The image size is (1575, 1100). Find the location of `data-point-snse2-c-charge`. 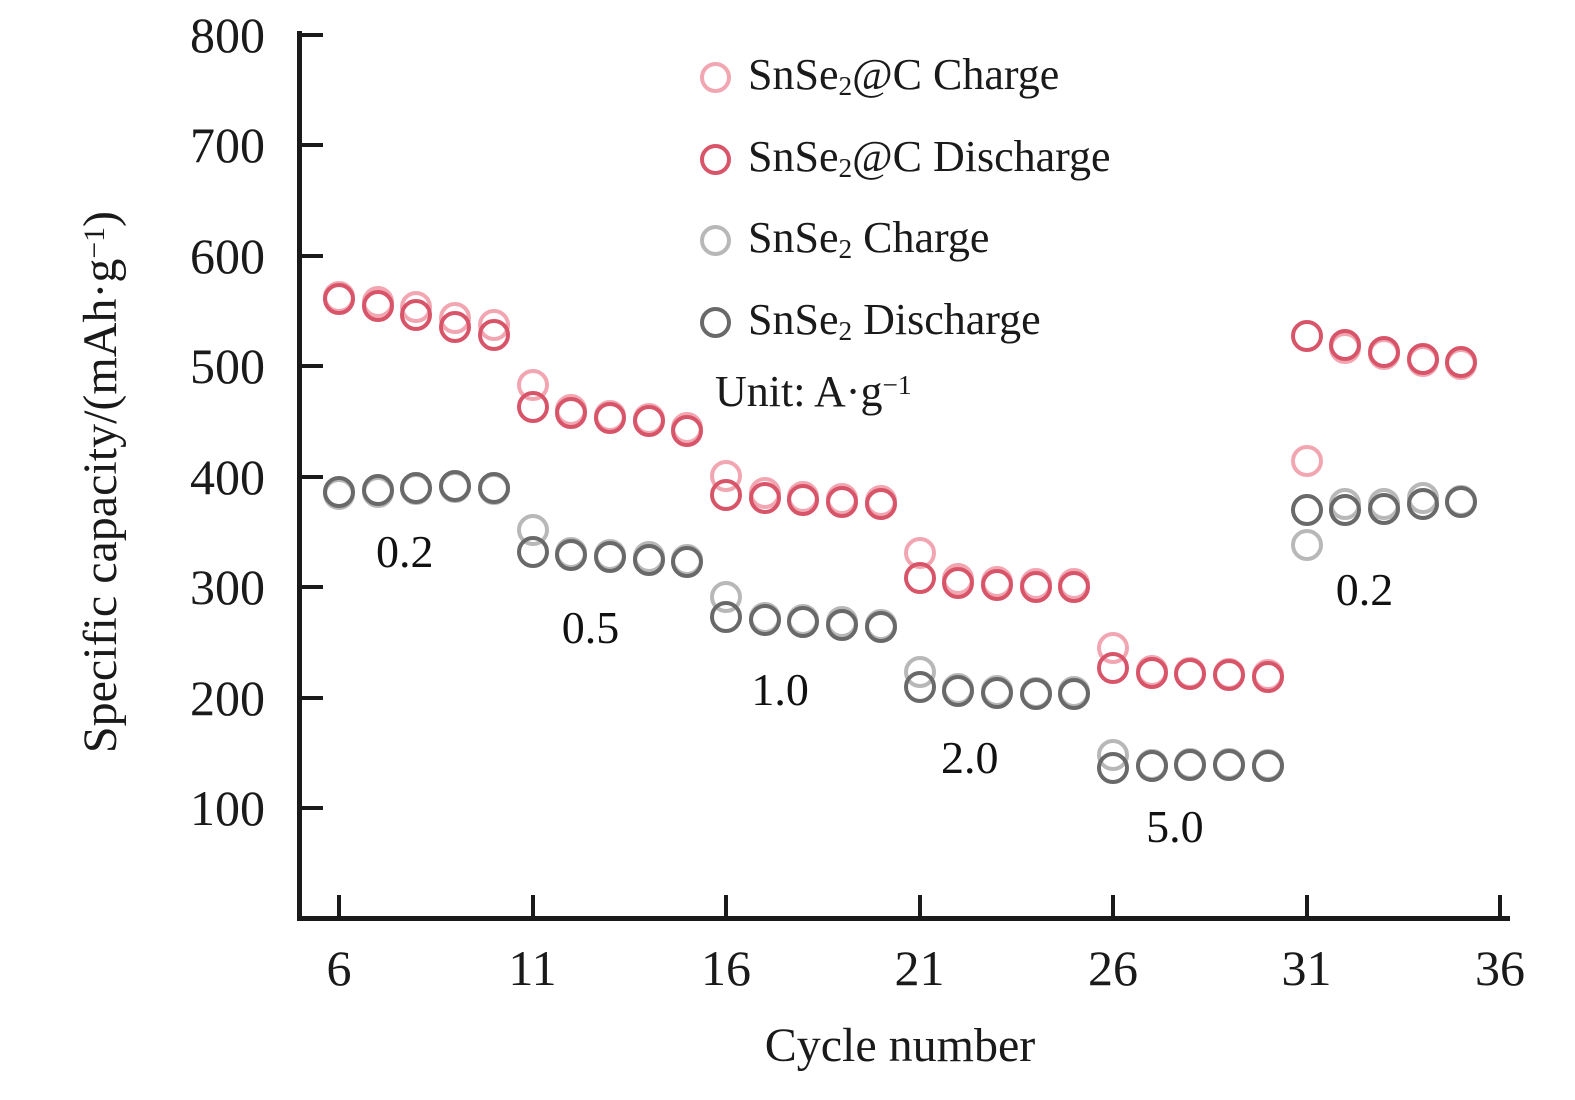

data-point-snse2-c-charge is located at coordinates (1306, 461).